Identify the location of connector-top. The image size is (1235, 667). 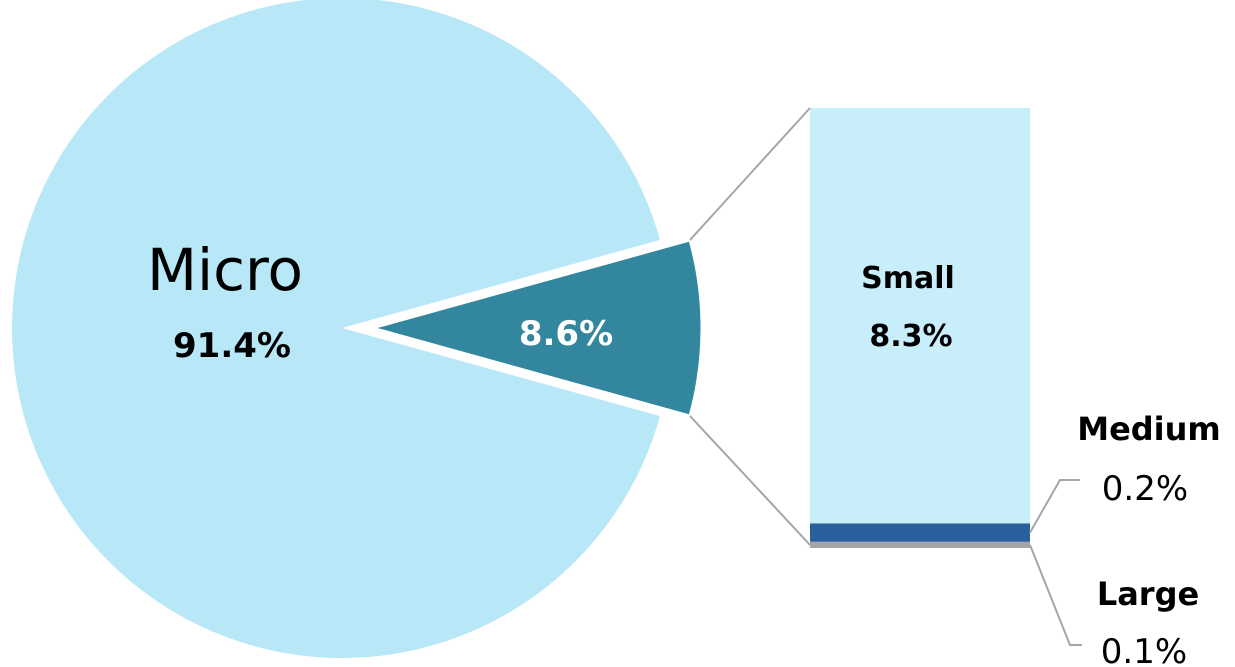
(750, 174).